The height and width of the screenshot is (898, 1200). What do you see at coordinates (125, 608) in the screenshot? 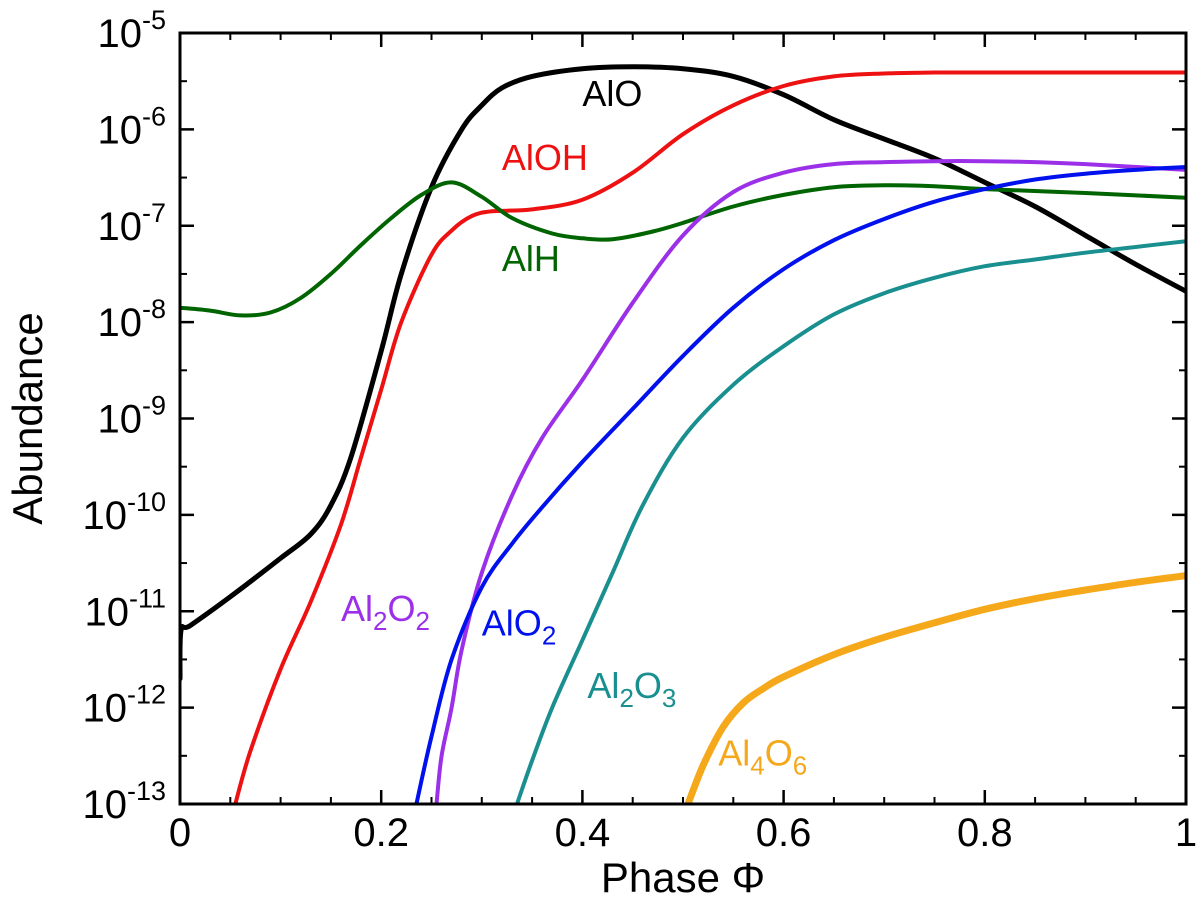
I see `y-tick-label: 10⁻¹¹` at bounding box center [125, 608].